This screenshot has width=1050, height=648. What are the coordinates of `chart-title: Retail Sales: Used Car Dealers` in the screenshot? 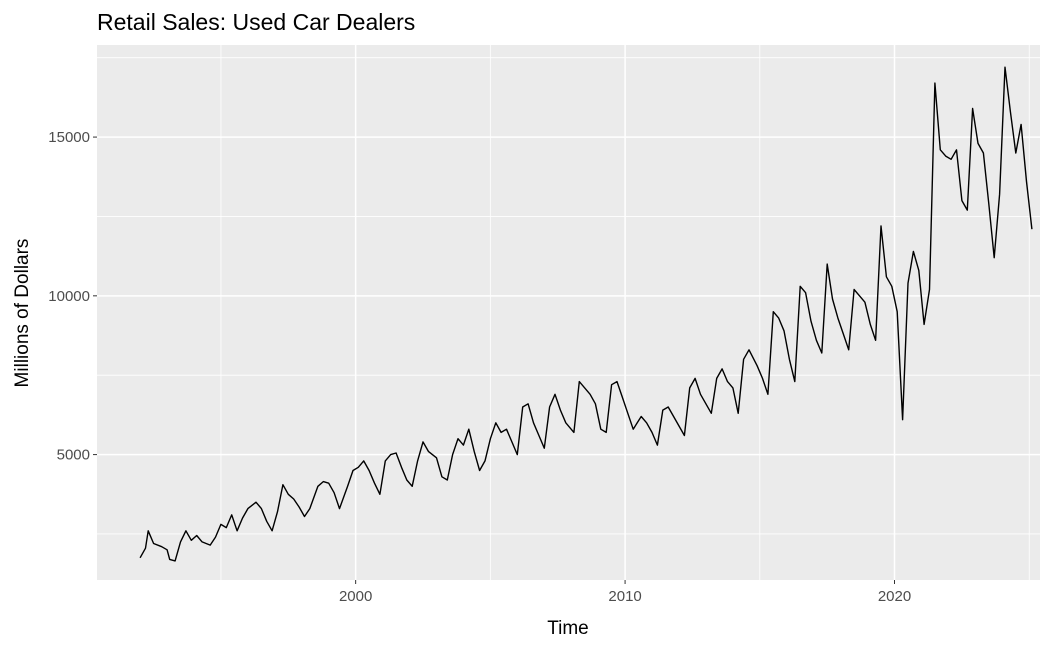 It's located at (256, 22).